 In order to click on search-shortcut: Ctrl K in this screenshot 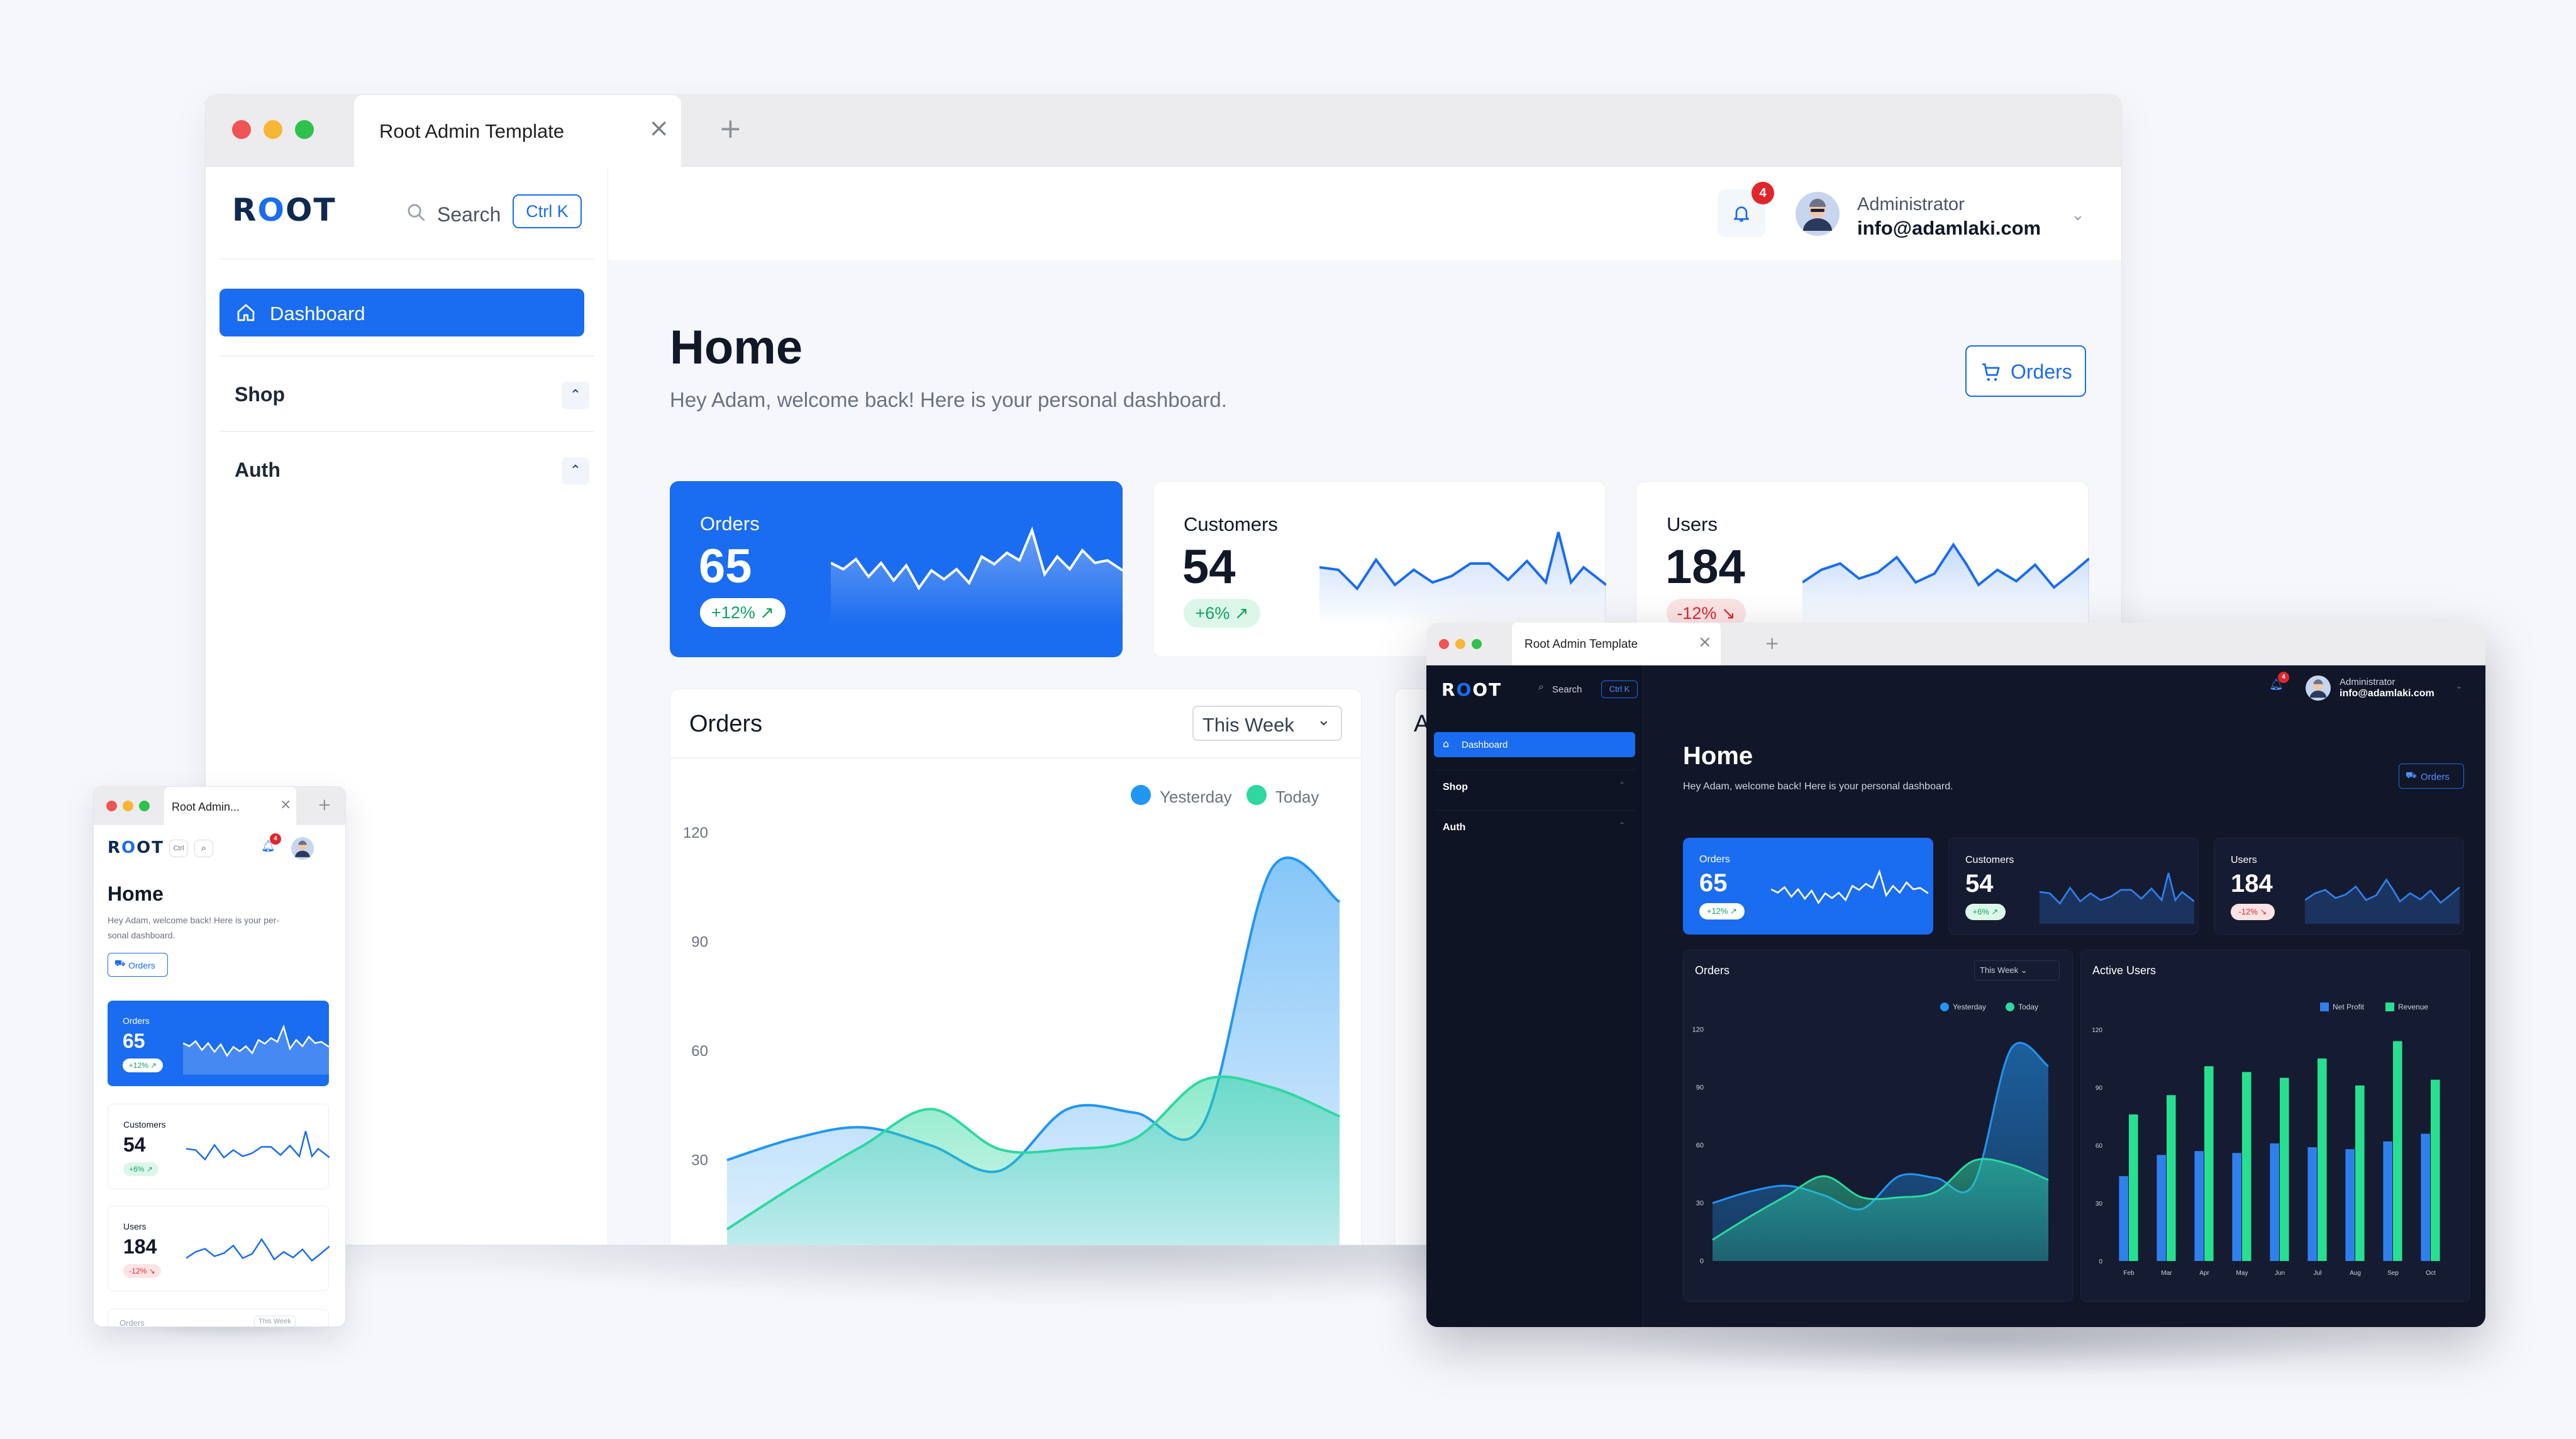, I will do `click(547, 211)`.